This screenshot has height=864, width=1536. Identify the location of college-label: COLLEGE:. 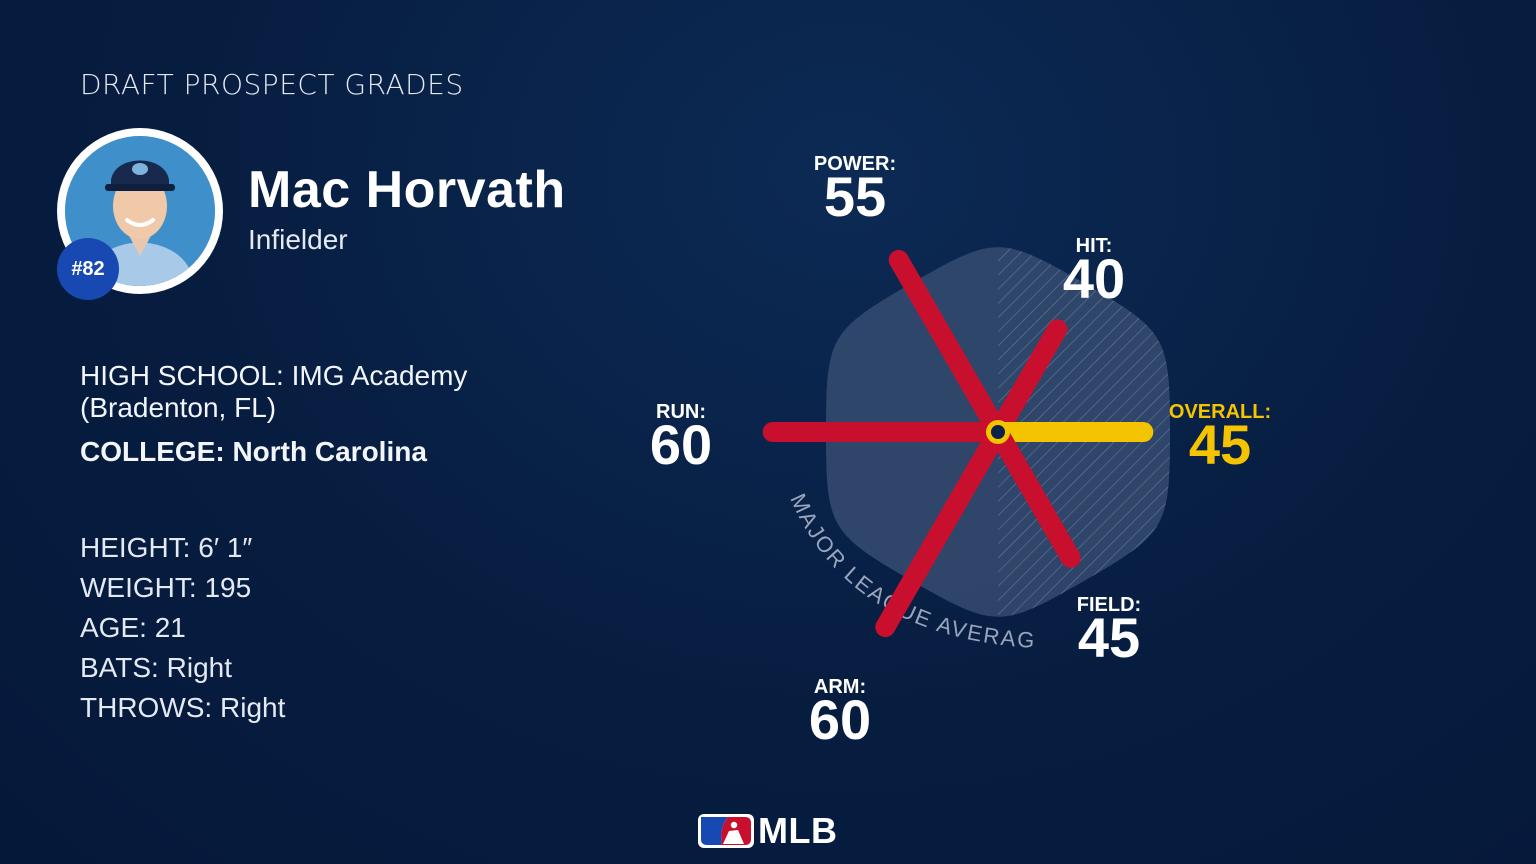
(152, 451).